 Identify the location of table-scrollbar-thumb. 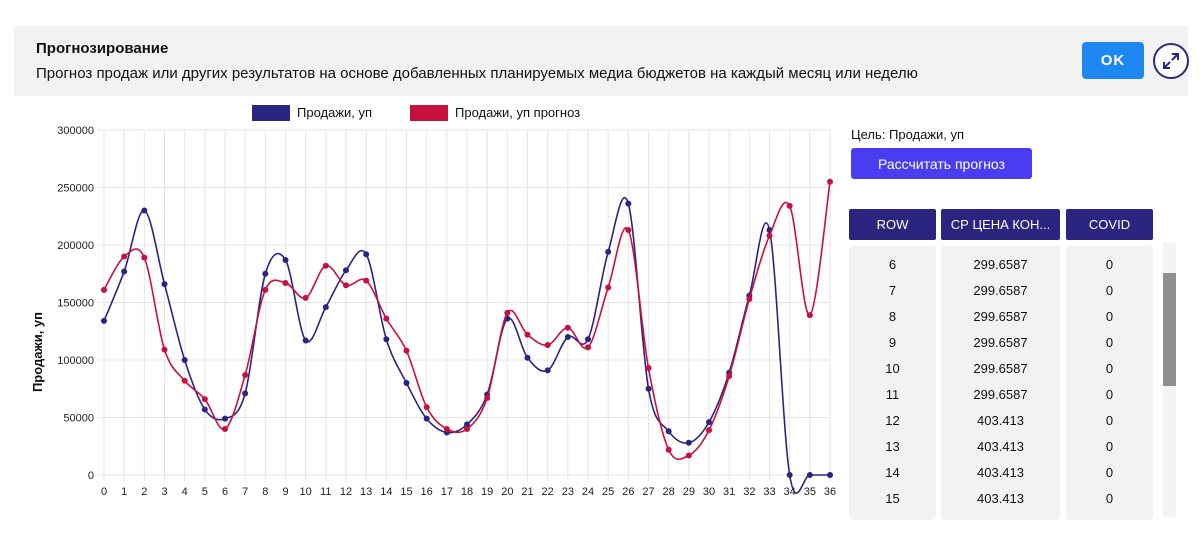
(1169, 329).